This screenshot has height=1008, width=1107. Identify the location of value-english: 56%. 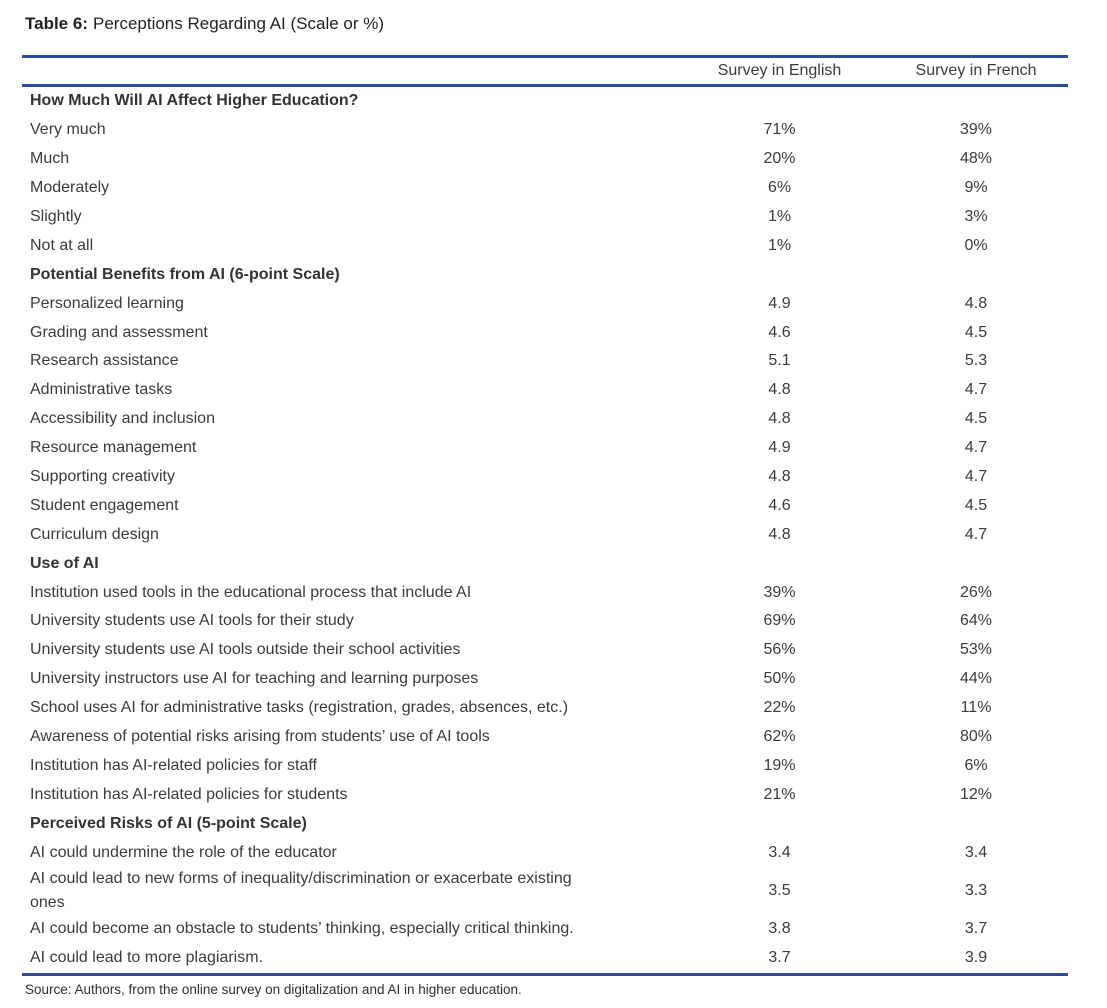
(779, 650).